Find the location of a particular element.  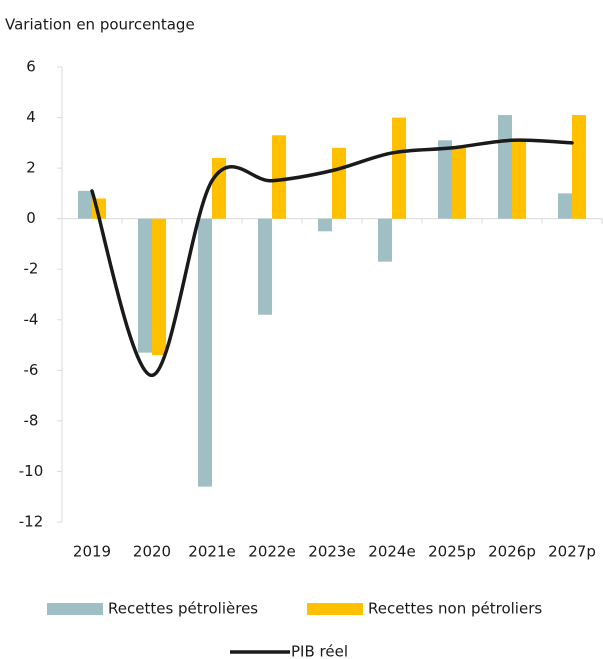

y-tick-label: -8 is located at coordinates (31, 420).